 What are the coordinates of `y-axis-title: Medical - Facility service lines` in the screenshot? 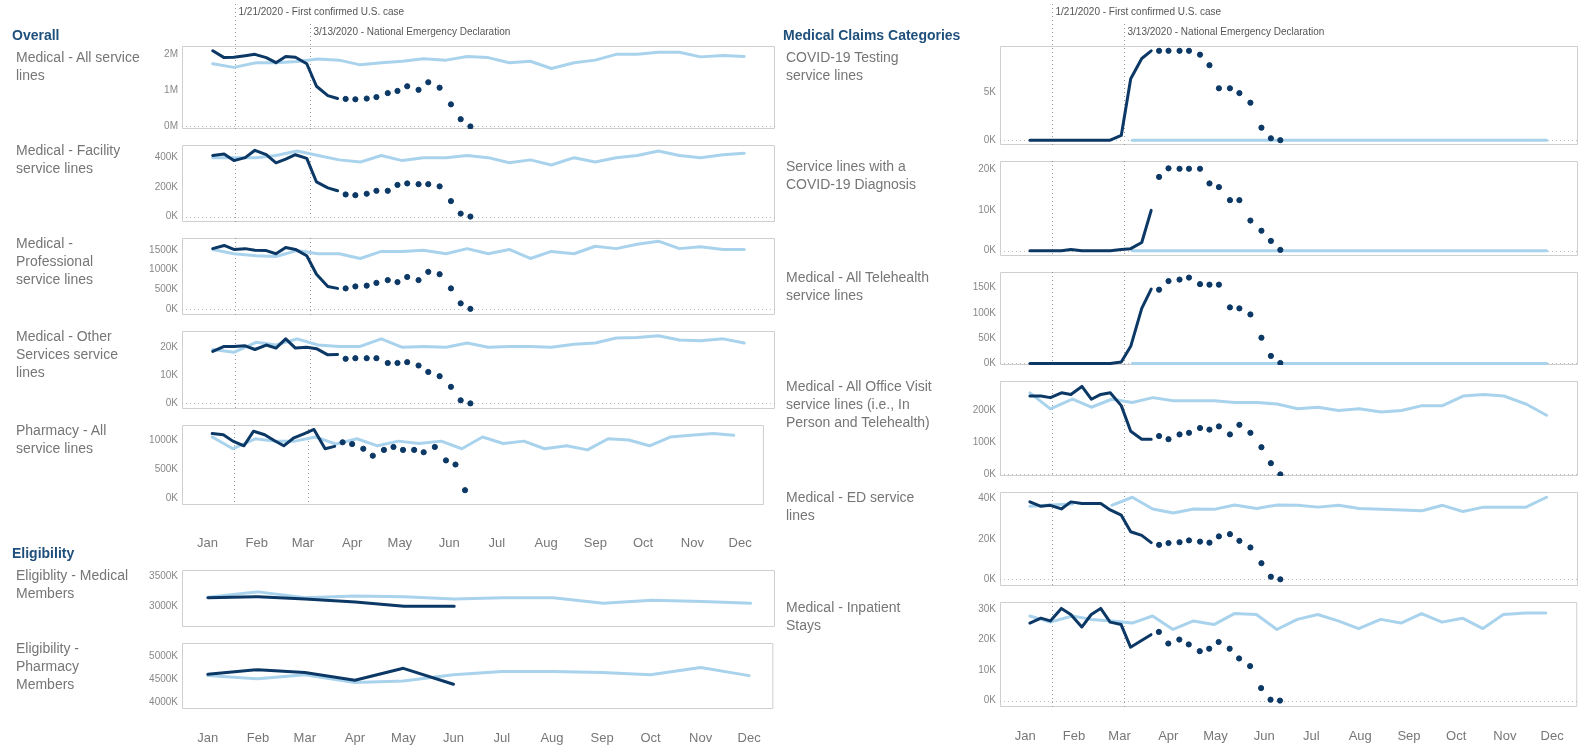 It's located at (69, 159).